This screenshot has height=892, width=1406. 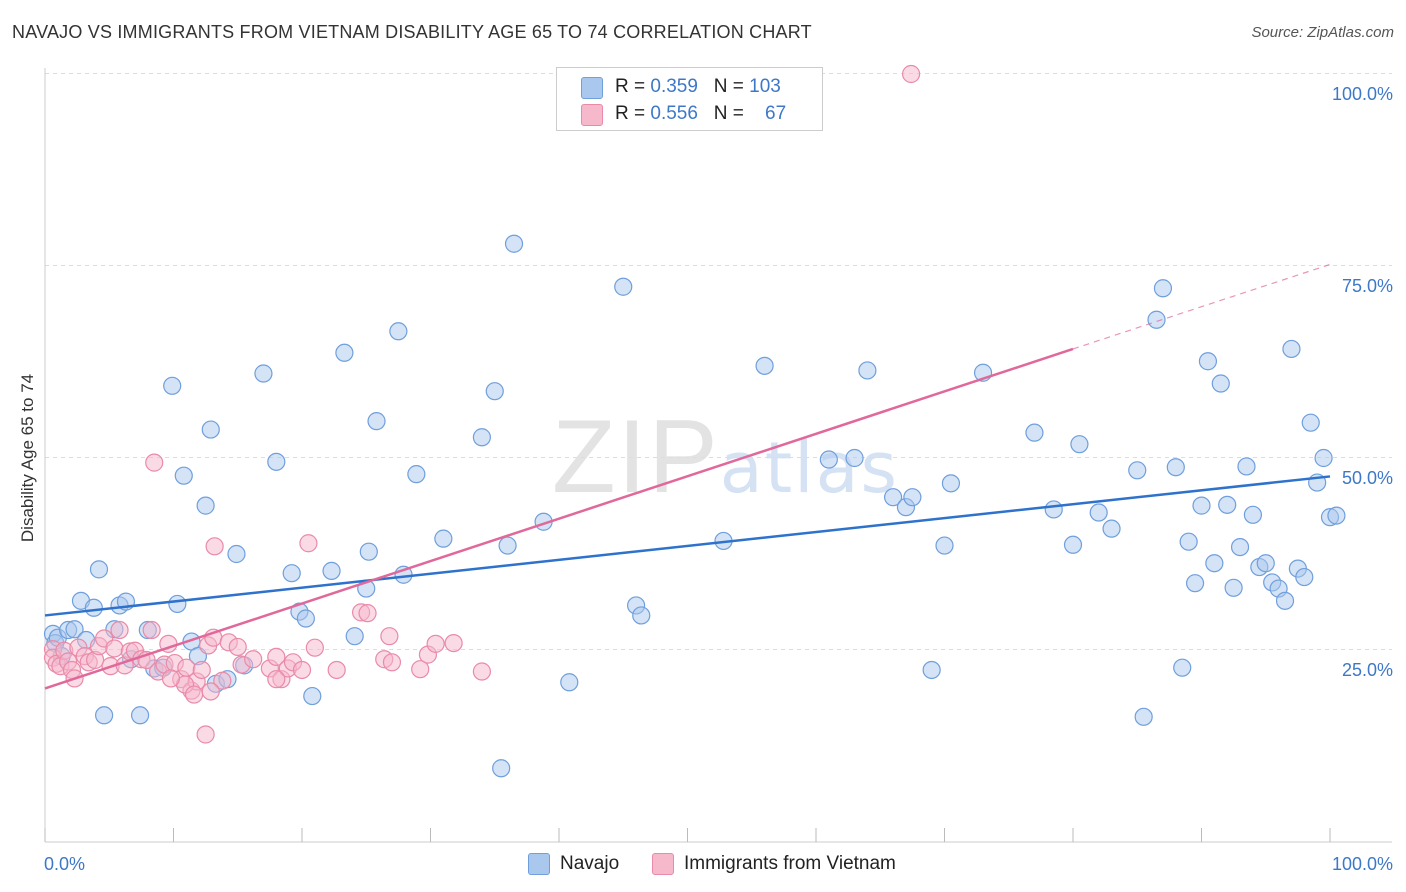 What do you see at coordinates (700, 114) in the screenshot?
I see `legend-row-text: R = 0.556 N = 67` at bounding box center [700, 114].